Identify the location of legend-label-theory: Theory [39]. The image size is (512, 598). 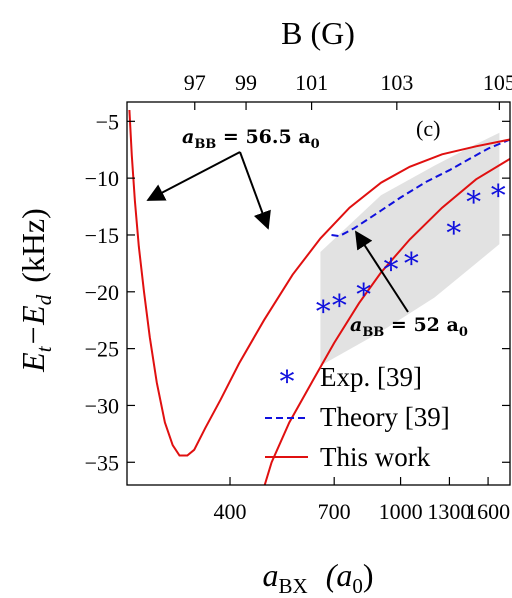
(385, 417).